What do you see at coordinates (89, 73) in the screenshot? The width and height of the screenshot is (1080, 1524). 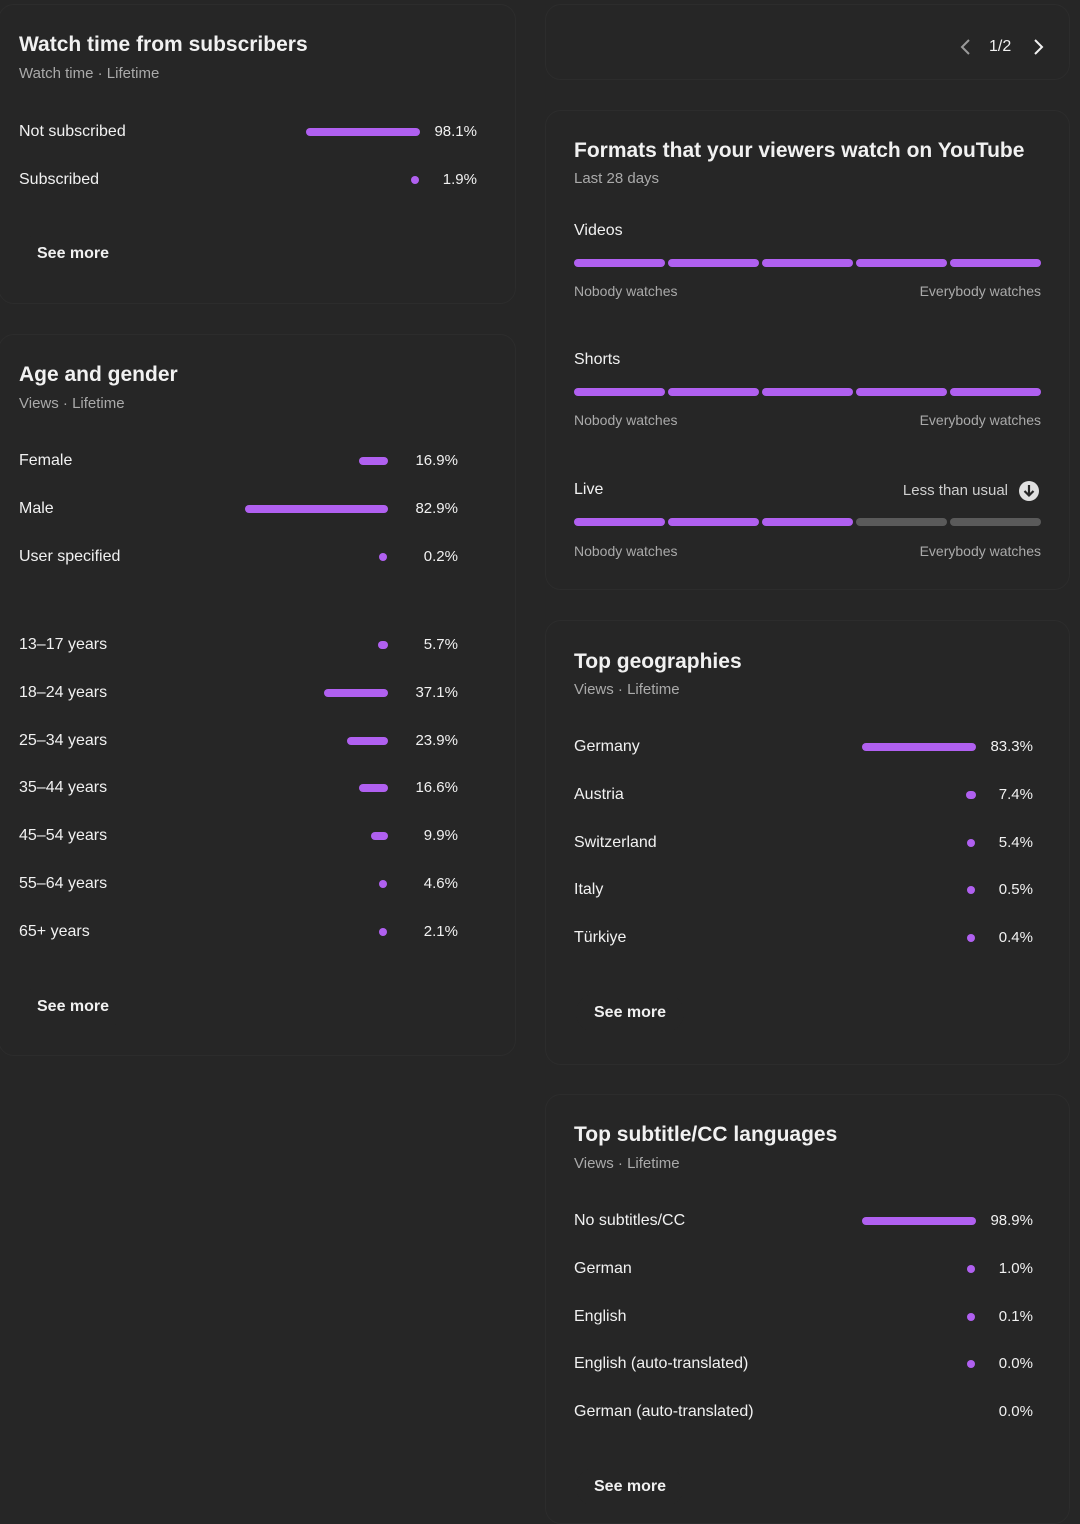 I see `subscribers-subtitle: Watch time · Lifetime` at bounding box center [89, 73].